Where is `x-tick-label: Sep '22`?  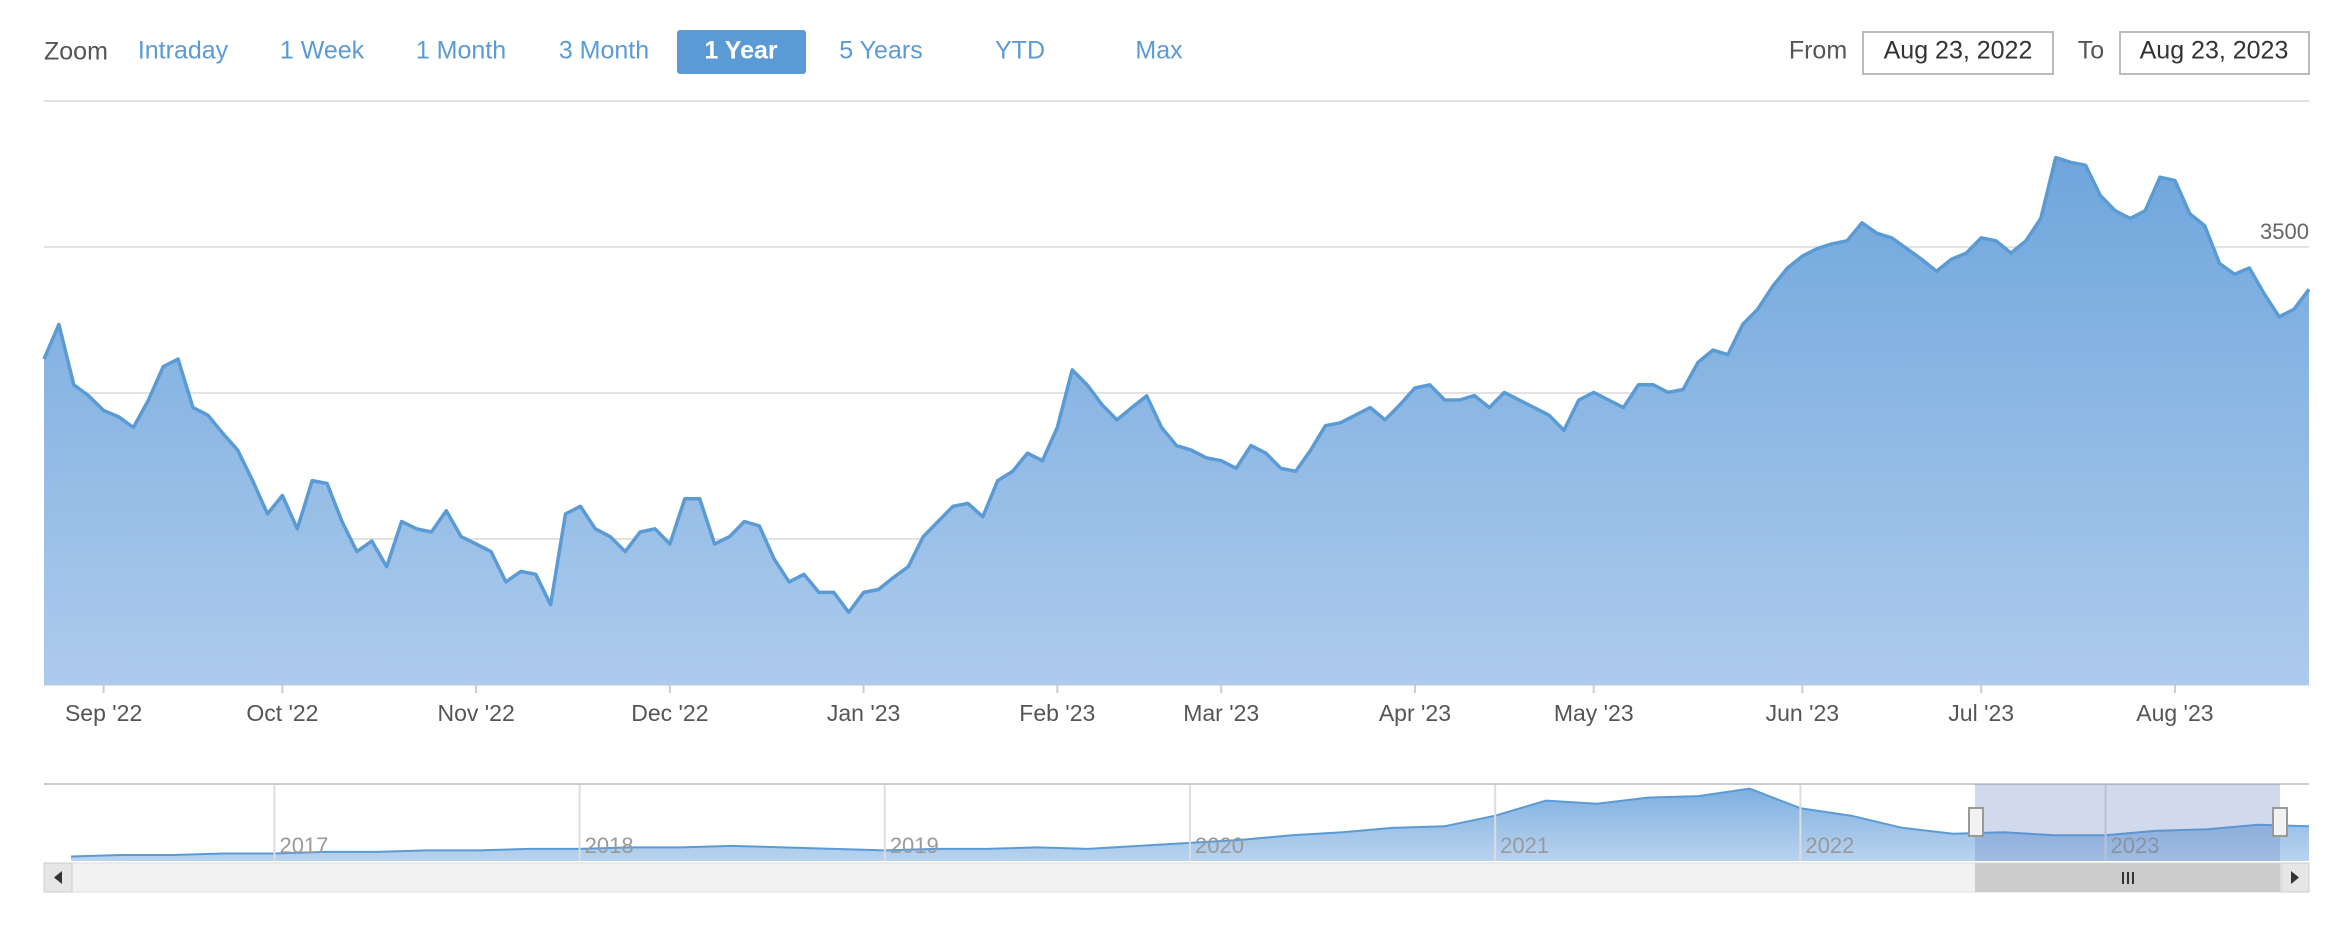 x-tick-label: Sep '22 is located at coordinates (103, 713).